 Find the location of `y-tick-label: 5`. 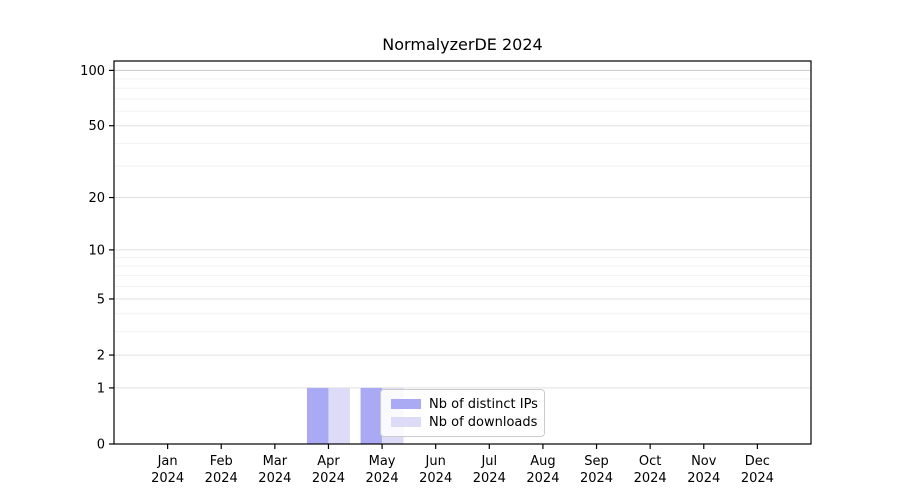

y-tick-label: 5 is located at coordinates (101, 299).